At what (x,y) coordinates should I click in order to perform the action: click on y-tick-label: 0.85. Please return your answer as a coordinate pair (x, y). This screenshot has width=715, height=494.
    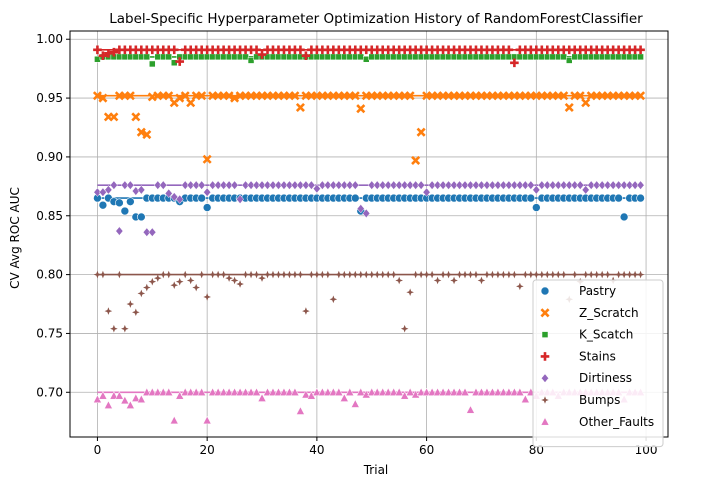
    Looking at the image, I should click on (49, 216).